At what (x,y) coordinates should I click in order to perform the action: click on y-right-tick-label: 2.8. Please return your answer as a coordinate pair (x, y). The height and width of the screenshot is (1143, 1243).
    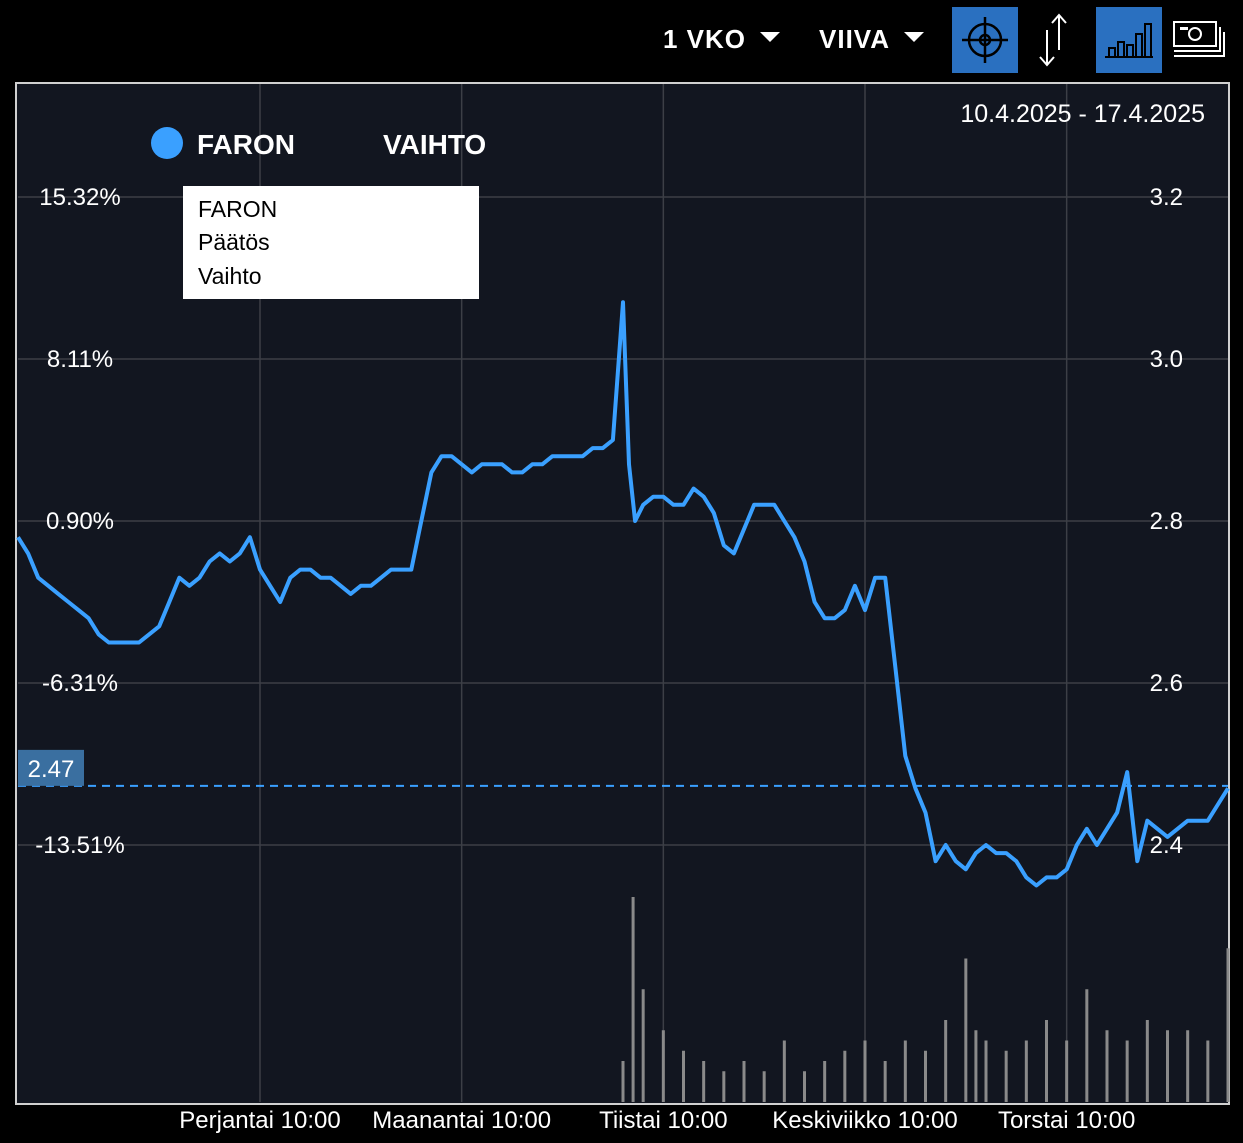
    Looking at the image, I should click on (1166, 521).